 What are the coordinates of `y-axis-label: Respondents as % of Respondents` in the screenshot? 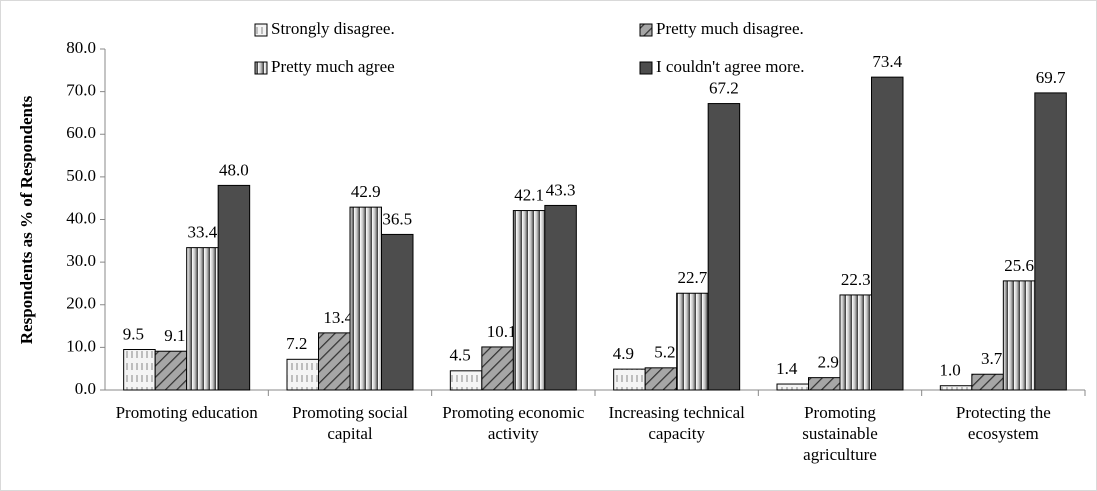 It's located at (26, 219).